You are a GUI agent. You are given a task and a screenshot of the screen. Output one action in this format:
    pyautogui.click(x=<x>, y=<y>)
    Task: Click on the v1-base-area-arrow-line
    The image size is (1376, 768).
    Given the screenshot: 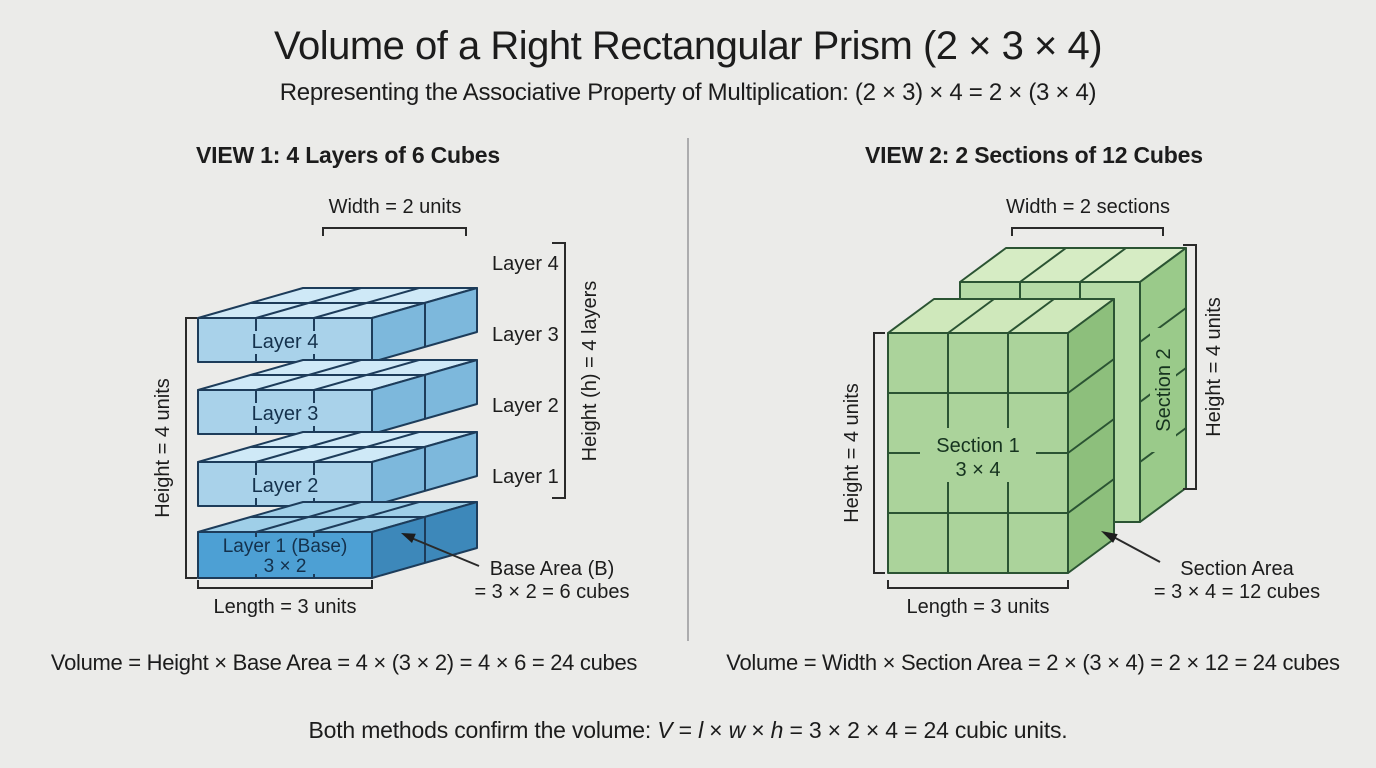 What is the action you would take?
    pyautogui.click(x=444, y=551)
    